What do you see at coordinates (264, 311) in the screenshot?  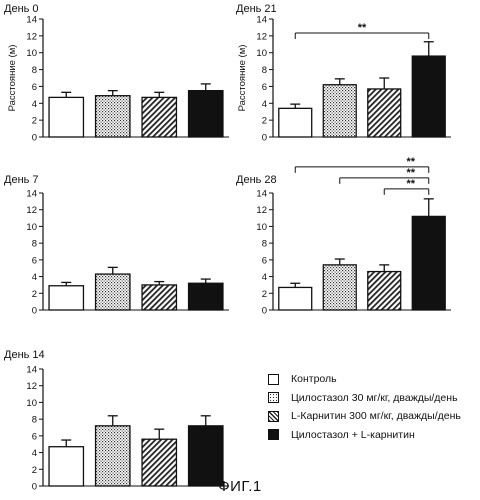 I see `panel-4-y-tick-label: 0` at bounding box center [264, 311].